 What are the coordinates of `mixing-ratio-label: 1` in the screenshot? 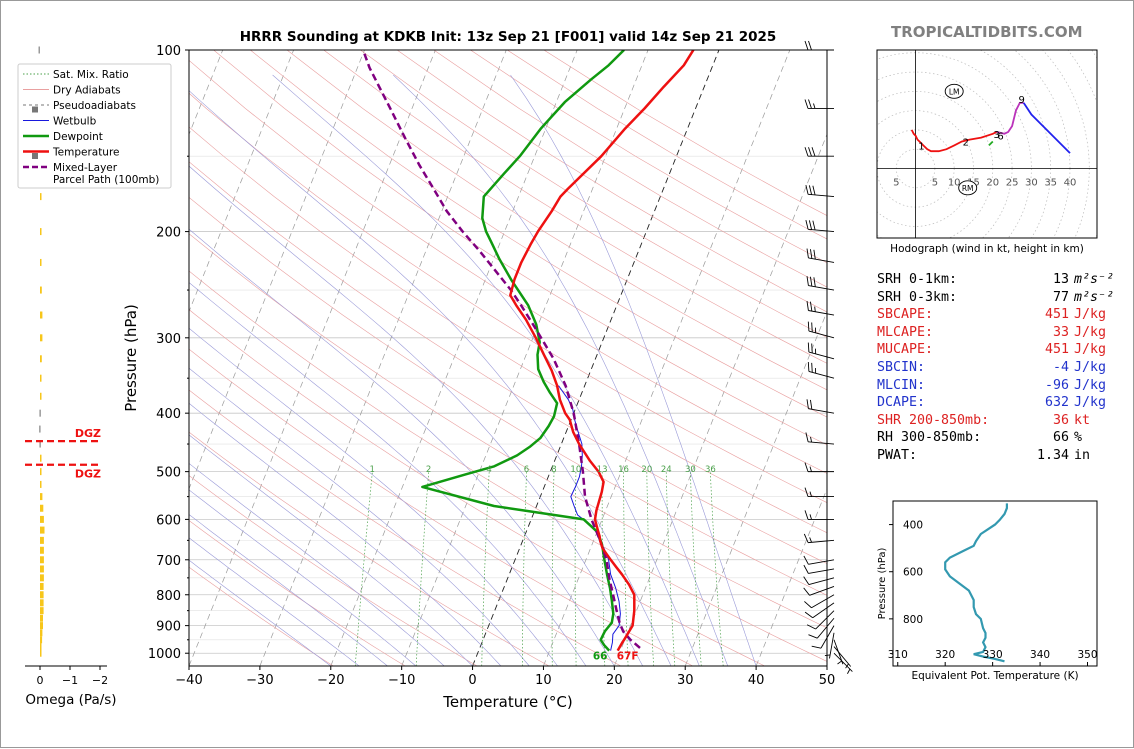 It's located at (371, 470).